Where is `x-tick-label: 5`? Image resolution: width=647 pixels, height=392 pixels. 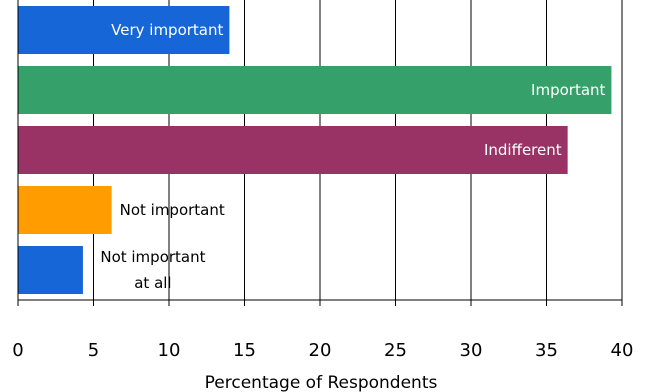 x-tick-label: 5 is located at coordinates (93, 350).